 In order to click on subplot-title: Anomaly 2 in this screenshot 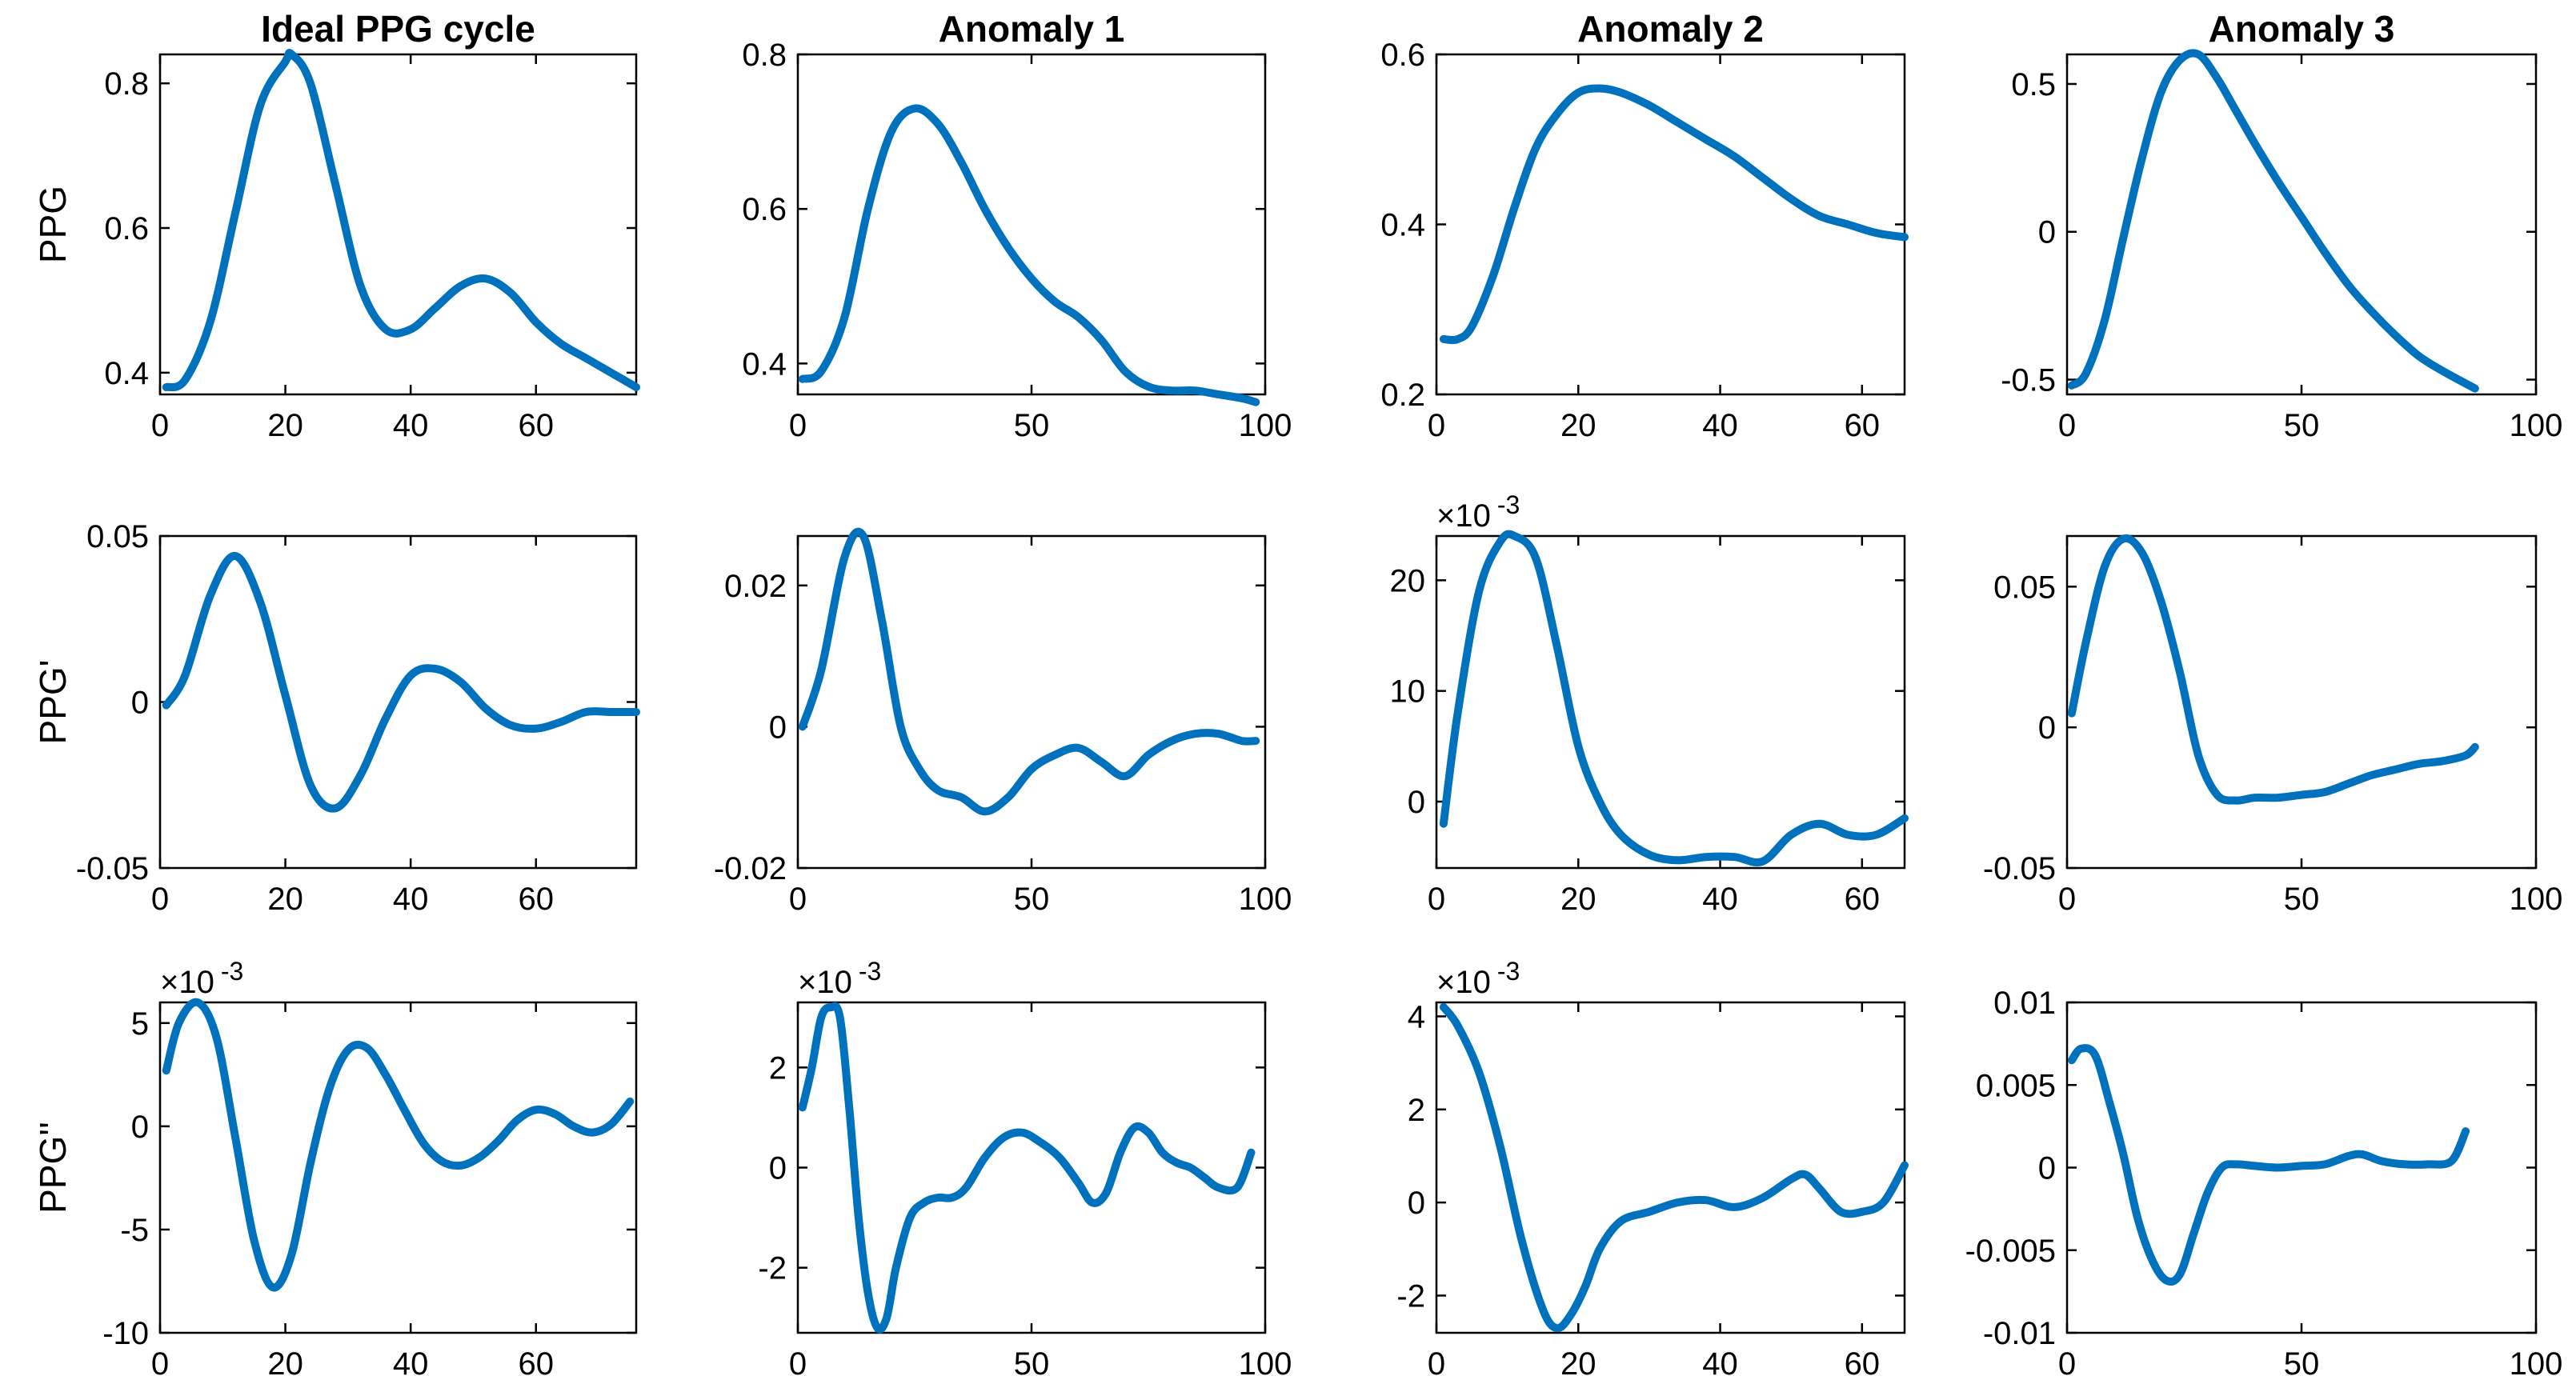, I will do `click(1670, 29)`.